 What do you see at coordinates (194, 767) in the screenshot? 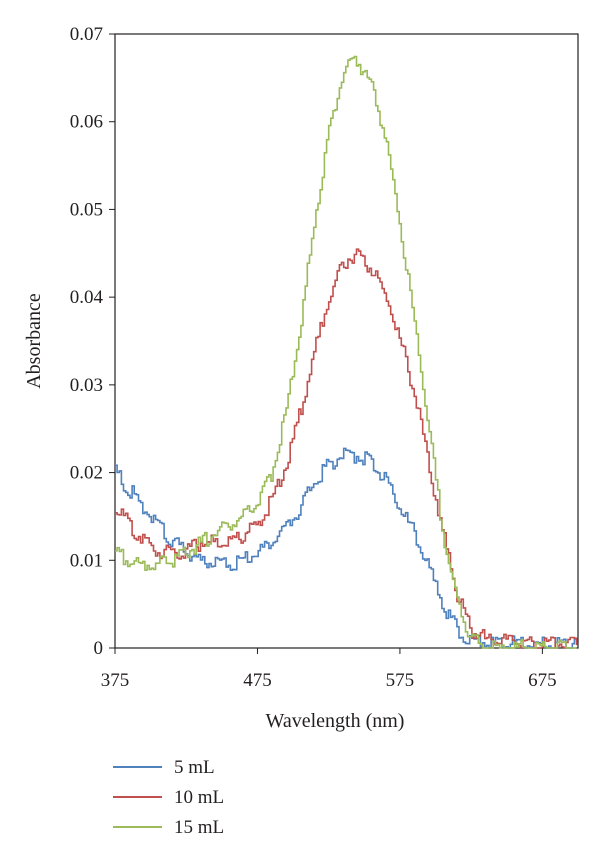
I see `legend-label: 5 mL` at bounding box center [194, 767].